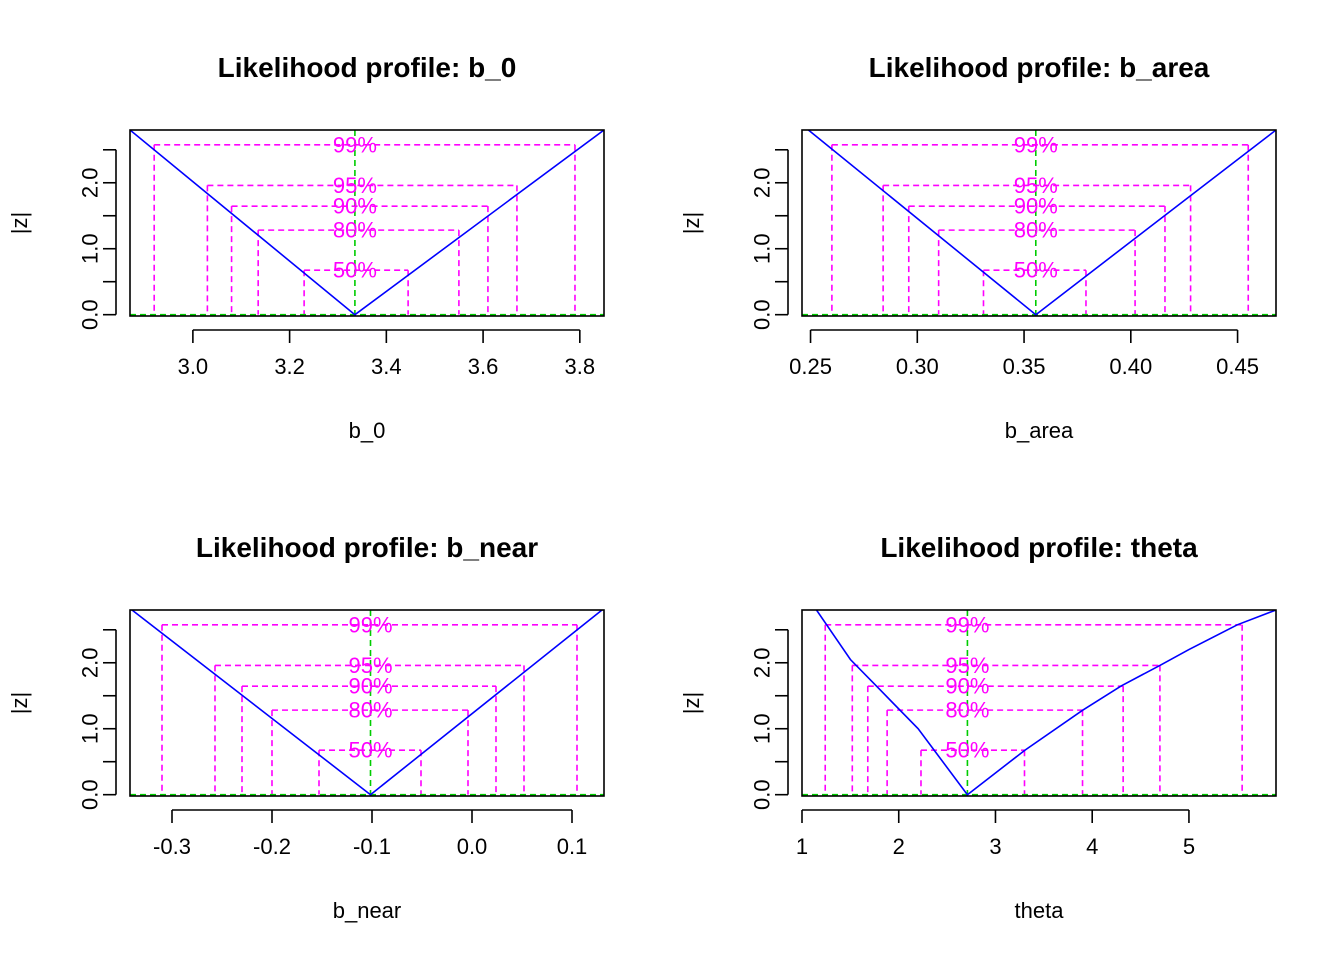 The image size is (1344, 965). I want to click on x-tick-label: 3.0, so click(193, 366).